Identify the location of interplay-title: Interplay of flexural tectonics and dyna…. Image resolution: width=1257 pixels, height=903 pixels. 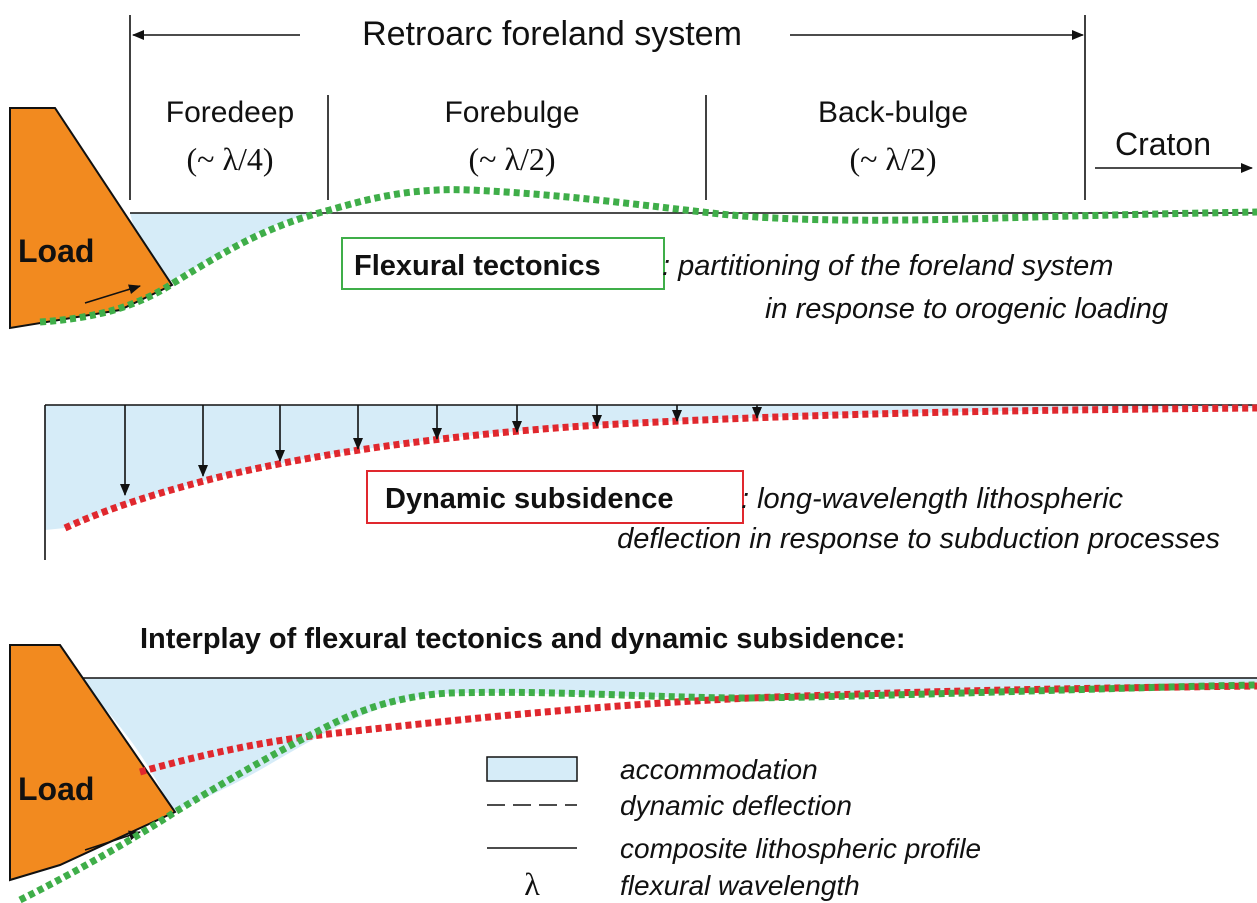
(522, 639).